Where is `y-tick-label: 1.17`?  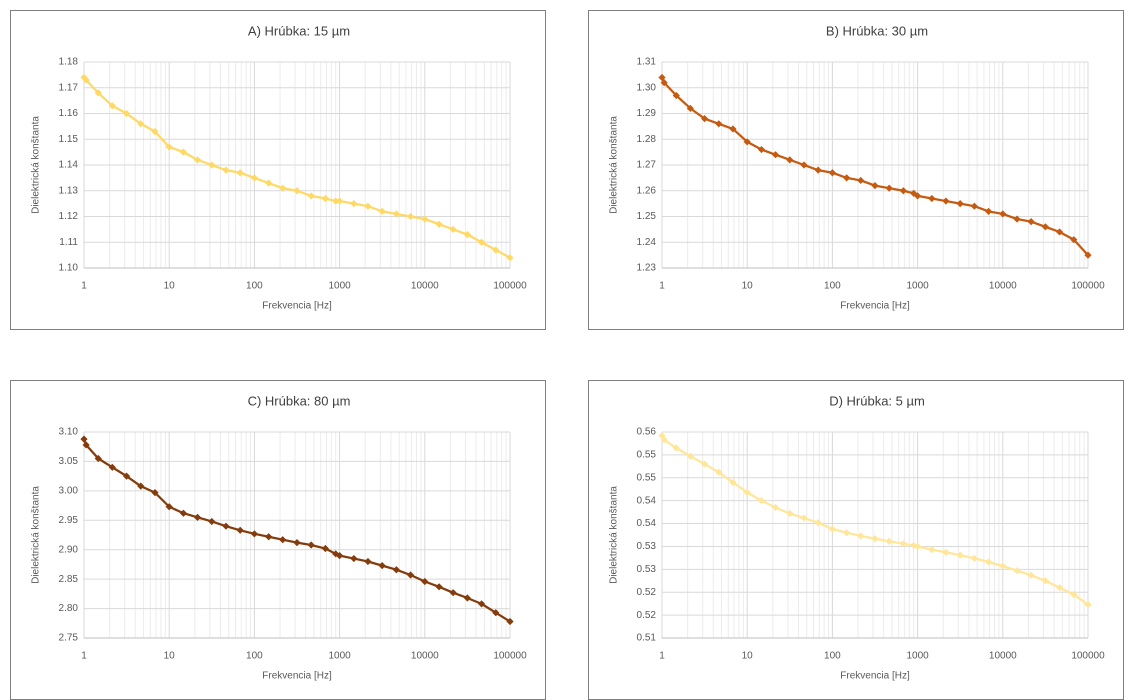
y-tick-label: 1.17 is located at coordinates (69, 87).